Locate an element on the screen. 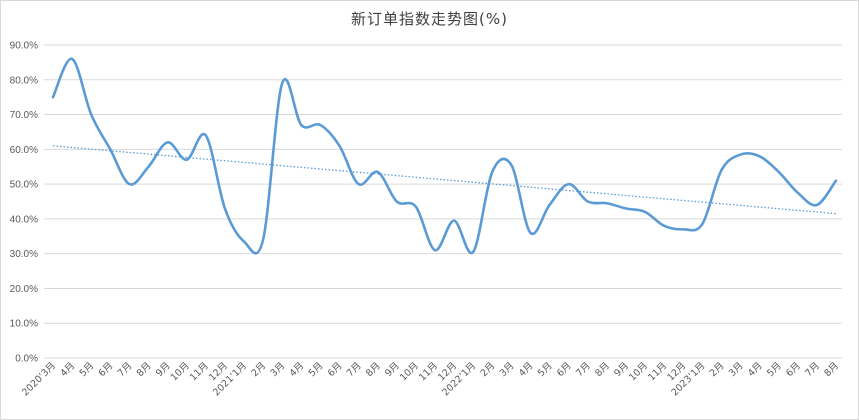  x-tick-label: 2020’3月 is located at coordinates (39, 379).